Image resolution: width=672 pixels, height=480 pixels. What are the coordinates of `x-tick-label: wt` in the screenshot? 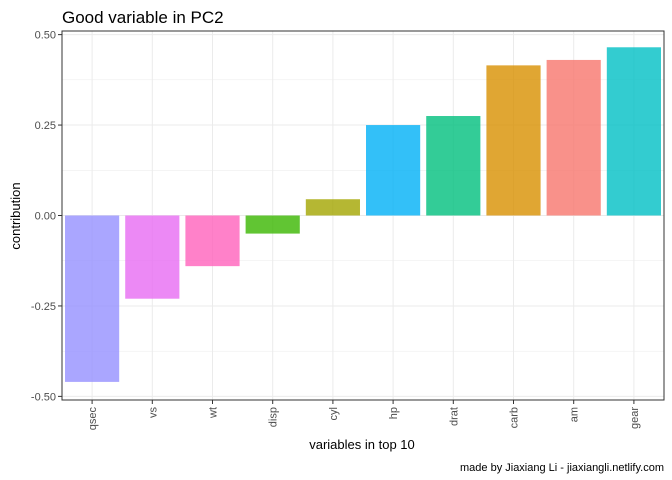 It's located at (214, 413).